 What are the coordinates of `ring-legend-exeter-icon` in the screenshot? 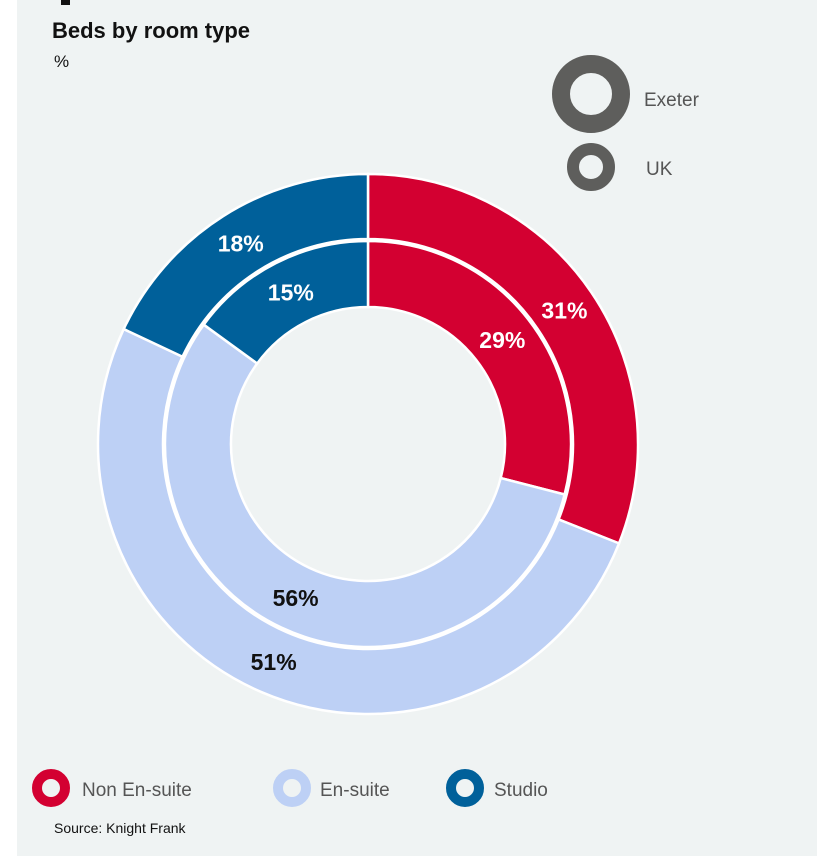 It's located at (591, 94).